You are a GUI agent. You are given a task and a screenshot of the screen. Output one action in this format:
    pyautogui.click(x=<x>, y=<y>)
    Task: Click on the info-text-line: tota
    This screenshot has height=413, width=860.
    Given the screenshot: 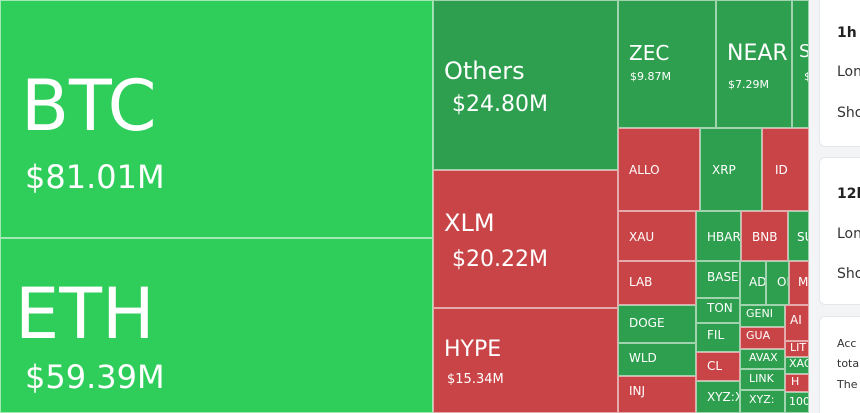 What is the action you would take?
    pyautogui.click(x=848, y=363)
    